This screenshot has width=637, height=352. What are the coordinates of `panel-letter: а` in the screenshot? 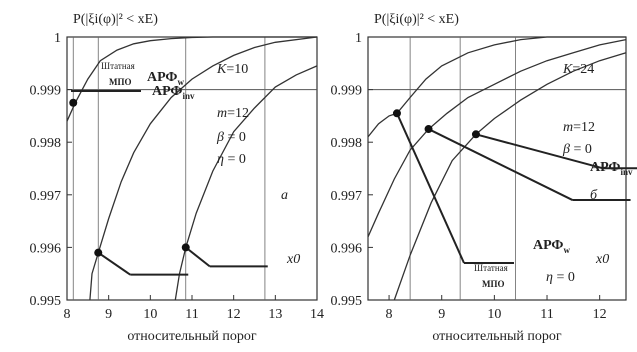 It's located at (284, 195).